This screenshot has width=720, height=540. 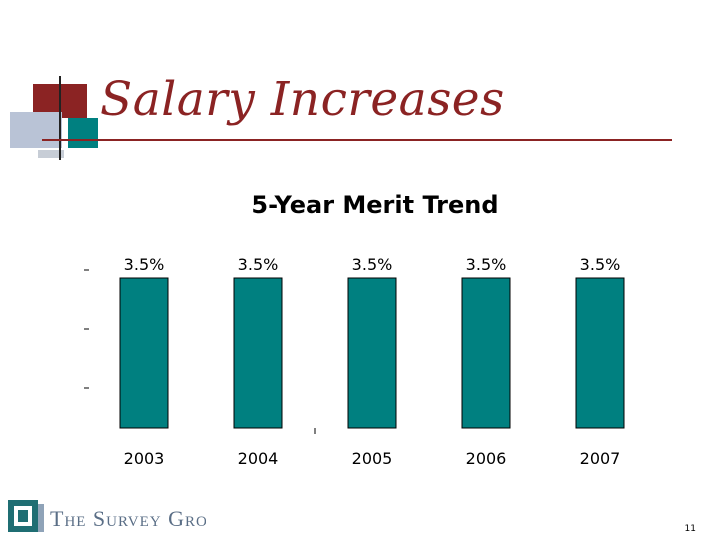 What do you see at coordinates (258, 458) in the screenshot?
I see `x-tick-label-2004: 2004` at bounding box center [258, 458].